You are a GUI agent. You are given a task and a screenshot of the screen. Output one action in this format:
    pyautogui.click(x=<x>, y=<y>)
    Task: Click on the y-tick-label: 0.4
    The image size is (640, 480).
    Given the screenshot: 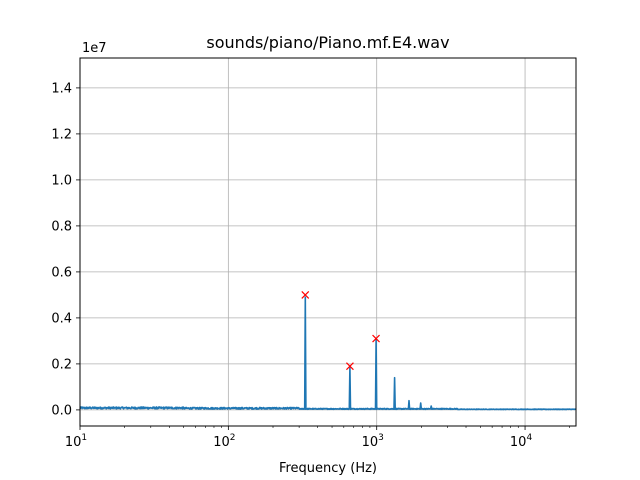 What is the action you would take?
    pyautogui.click(x=61, y=318)
    